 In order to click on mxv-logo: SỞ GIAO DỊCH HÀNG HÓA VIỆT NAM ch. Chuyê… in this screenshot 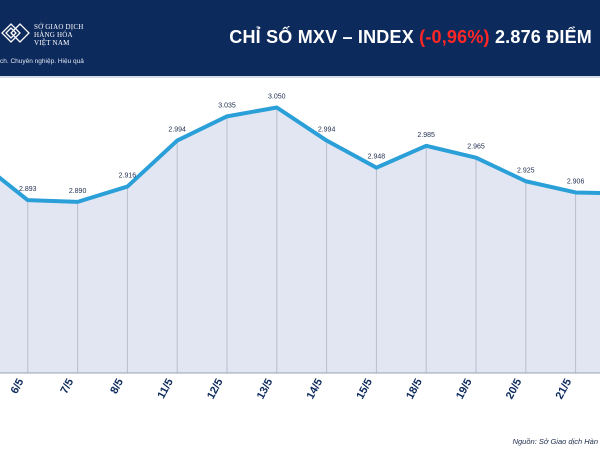, I will do `click(60, 37)`.